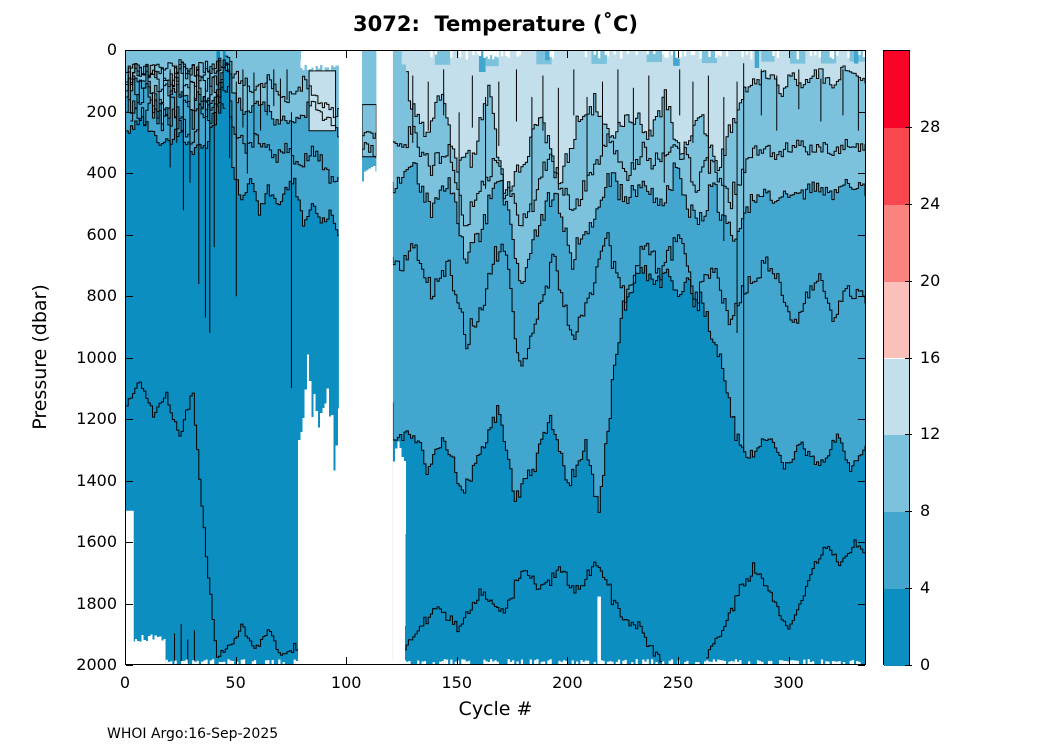 The width and height of the screenshot is (1050, 750). What do you see at coordinates (788, 682) in the screenshot?
I see `x-tick-label: 300` at bounding box center [788, 682].